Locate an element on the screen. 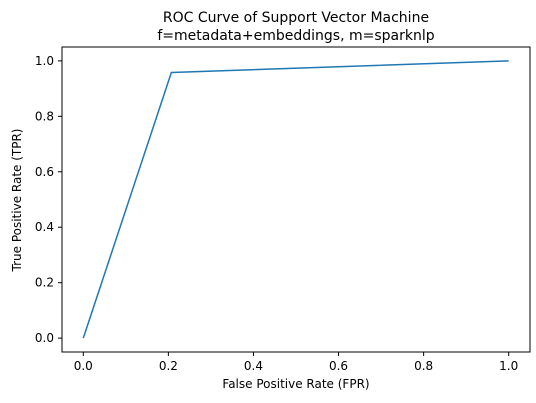 Image resolution: width=536 pixels, height=403 pixels. y-tick-label: 0.8 is located at coordinates (44, 116).